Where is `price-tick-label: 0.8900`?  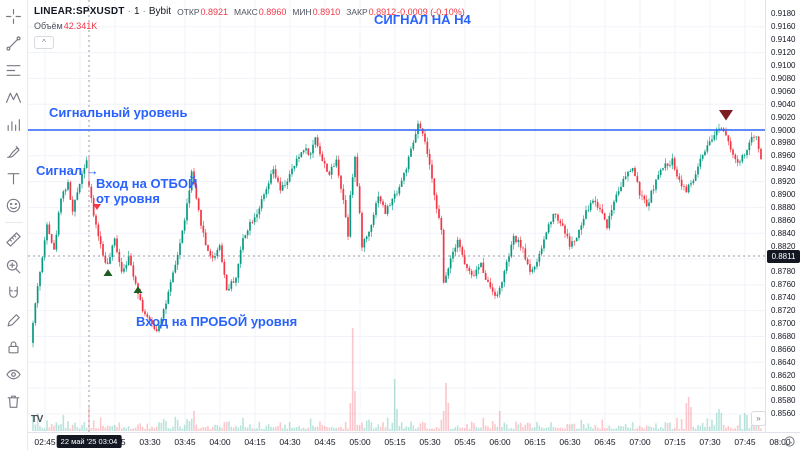
price-tick-label: 0.8900 is located at coordinates (783, 195).